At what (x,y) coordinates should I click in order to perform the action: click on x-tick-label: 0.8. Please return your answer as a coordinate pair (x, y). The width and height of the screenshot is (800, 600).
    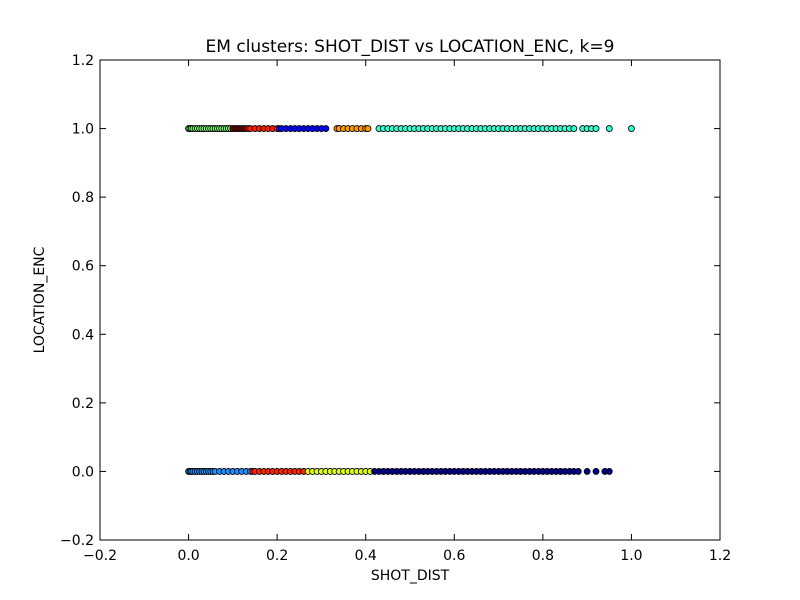
    Looking at the image, I should click on (543, 556).